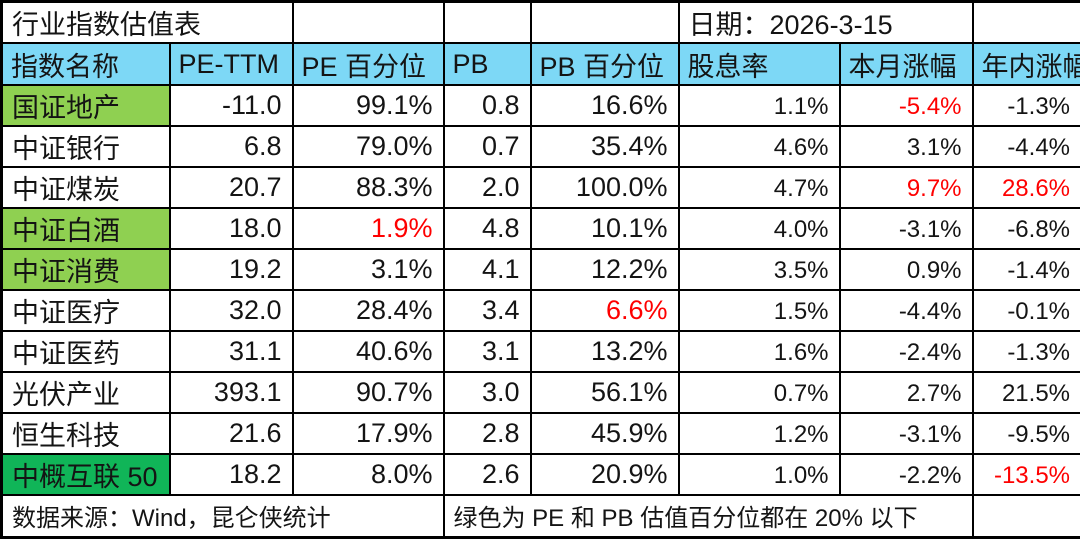 This screenshot has height=539, width=1080. I want to click on value-cell: 3.4, so click(487, 310).